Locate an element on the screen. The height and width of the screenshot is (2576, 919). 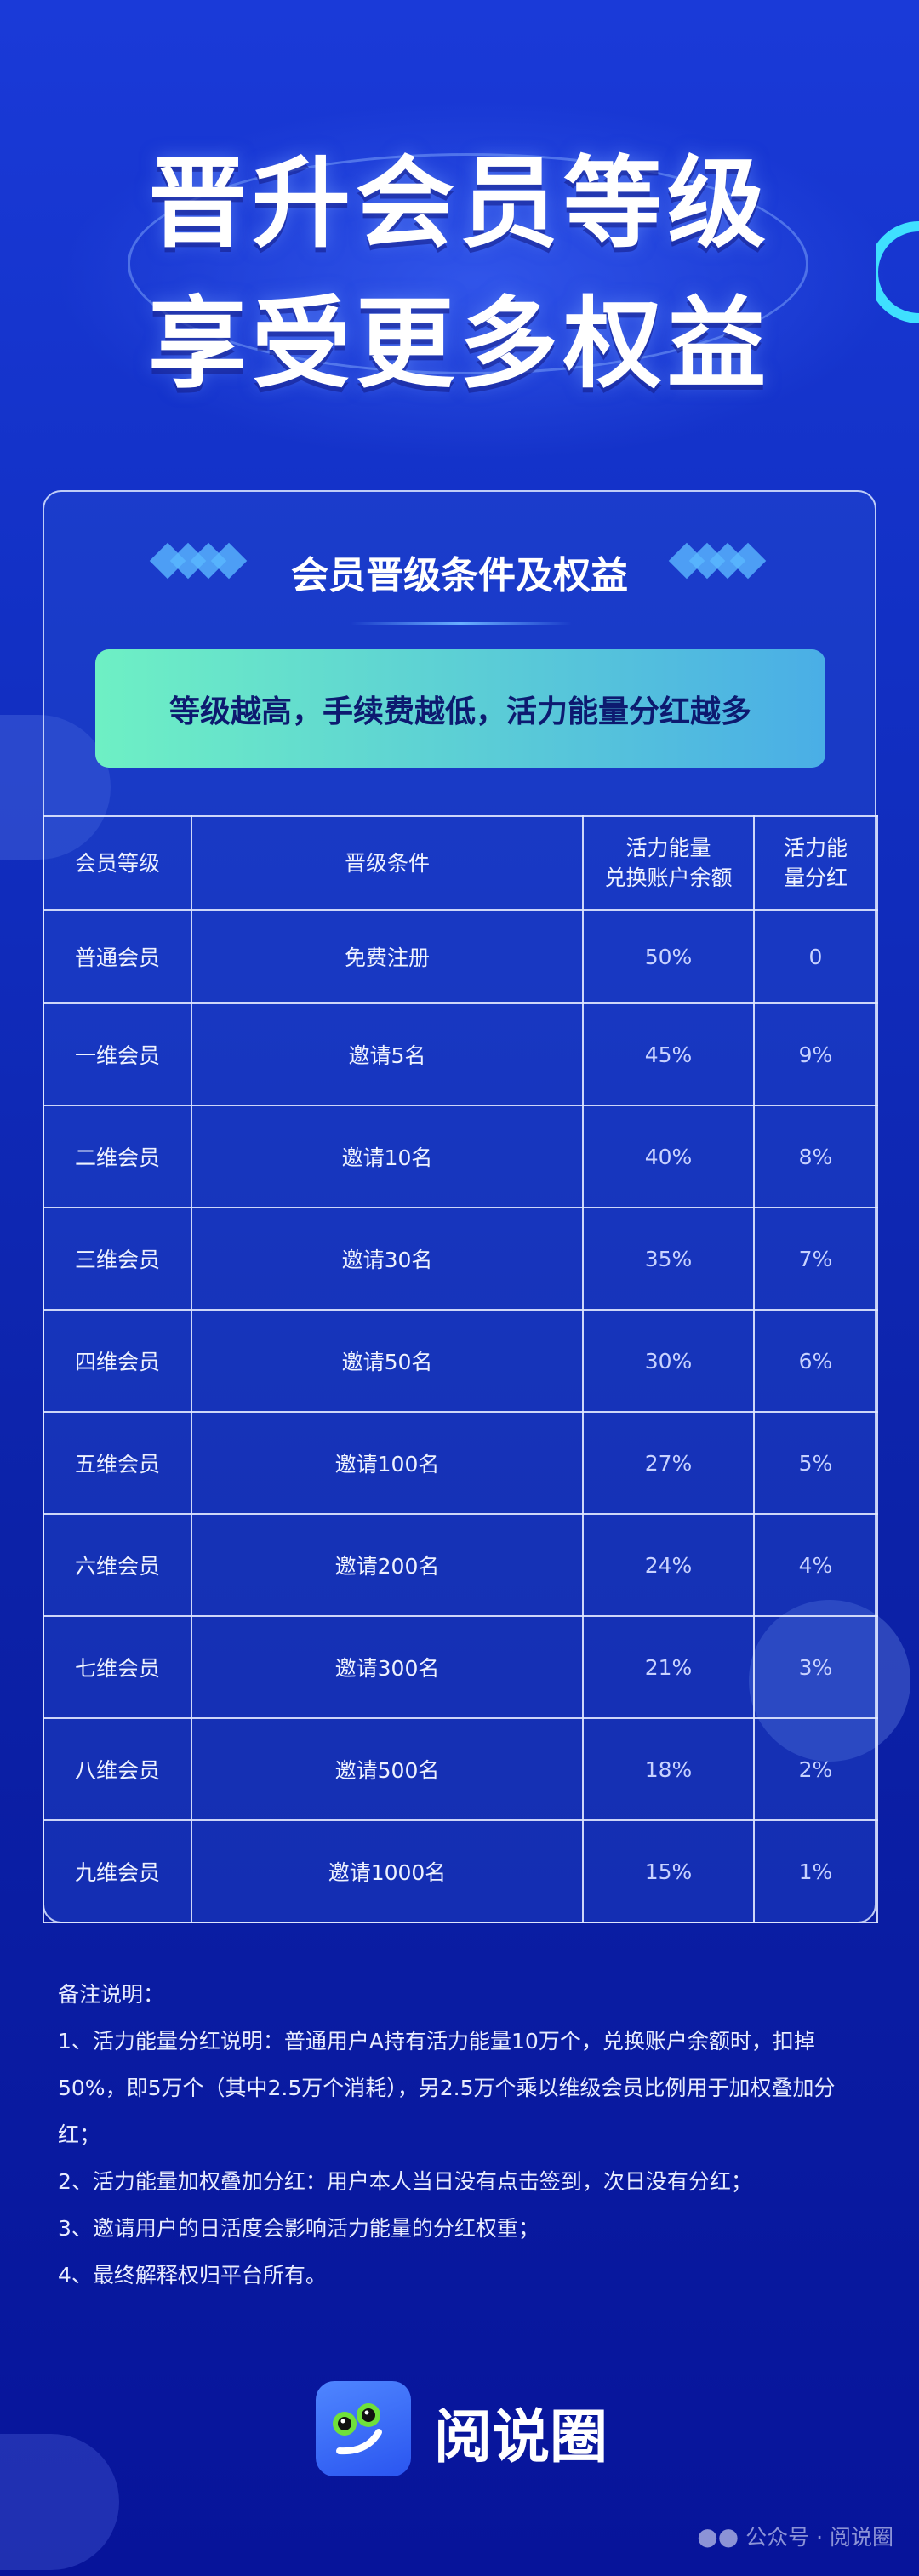
table-row: 三维会员 邀请30名 35% 7% is located at coordinates (460, 1259).